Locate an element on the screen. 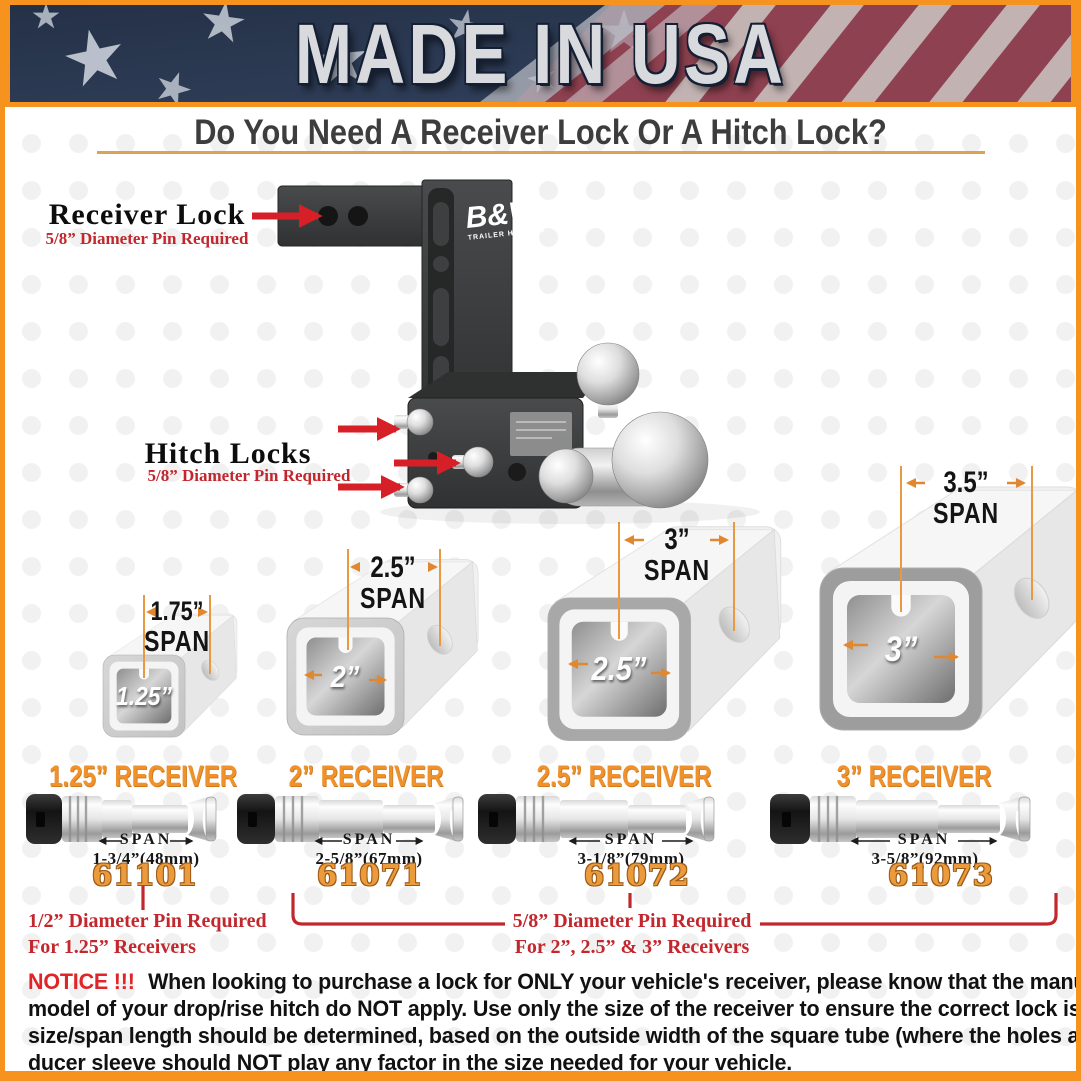 This screenshot has width=1081, height=1081. receiver-lock-label: Receiver Lock is located at coordinates (147, 214).